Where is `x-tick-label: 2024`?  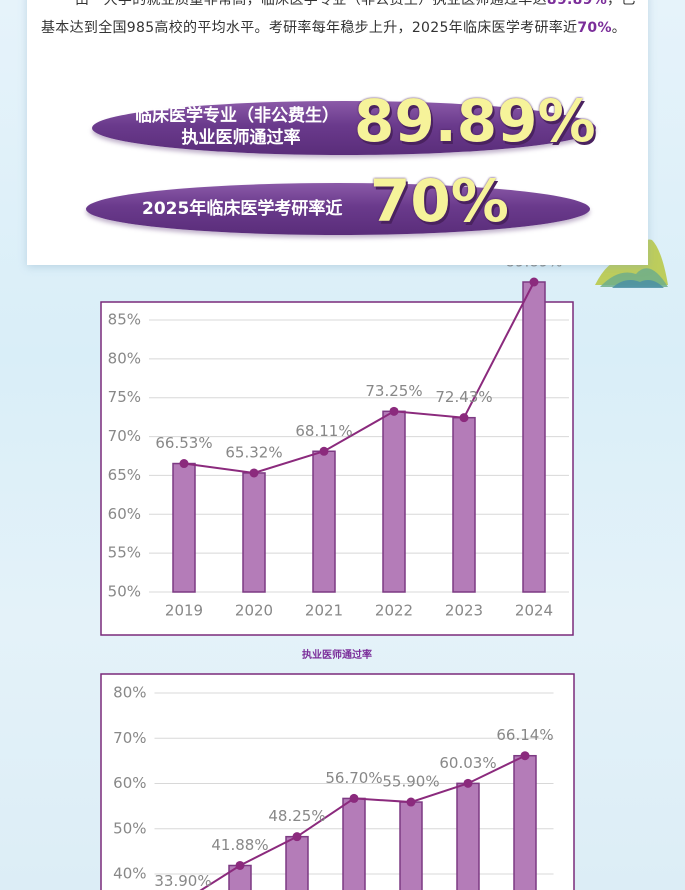 x-tick-label: 2024 is located at coordinates (534, 611).